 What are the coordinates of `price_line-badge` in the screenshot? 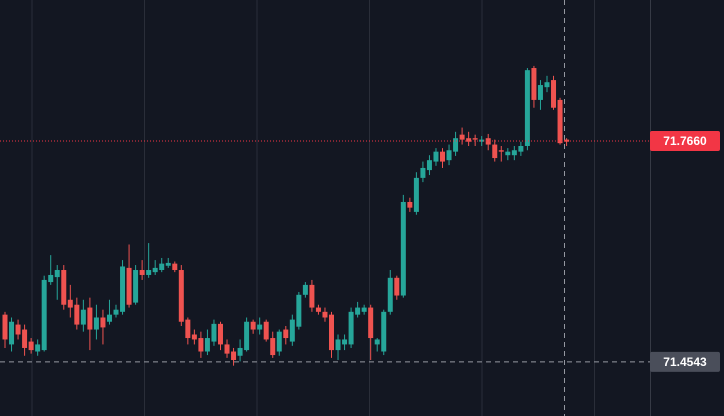 It's located at (685, 141).